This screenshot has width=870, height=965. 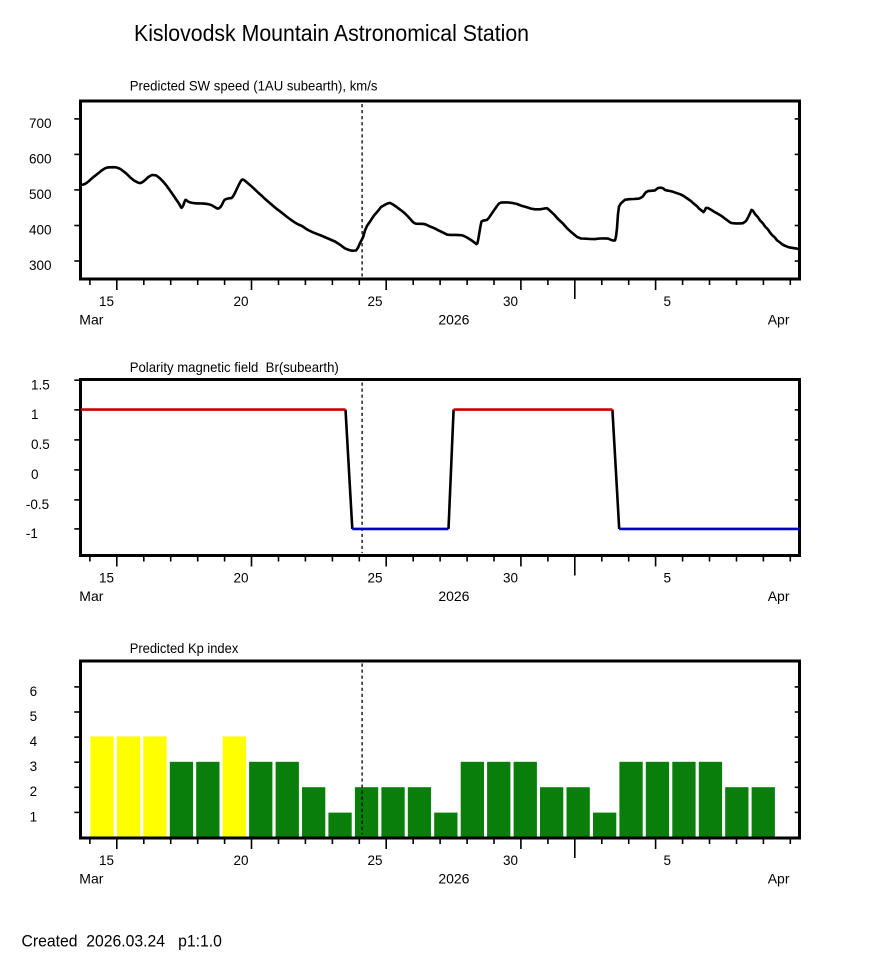 I want to click on svg-text: 400, so click(x=40, y=229).